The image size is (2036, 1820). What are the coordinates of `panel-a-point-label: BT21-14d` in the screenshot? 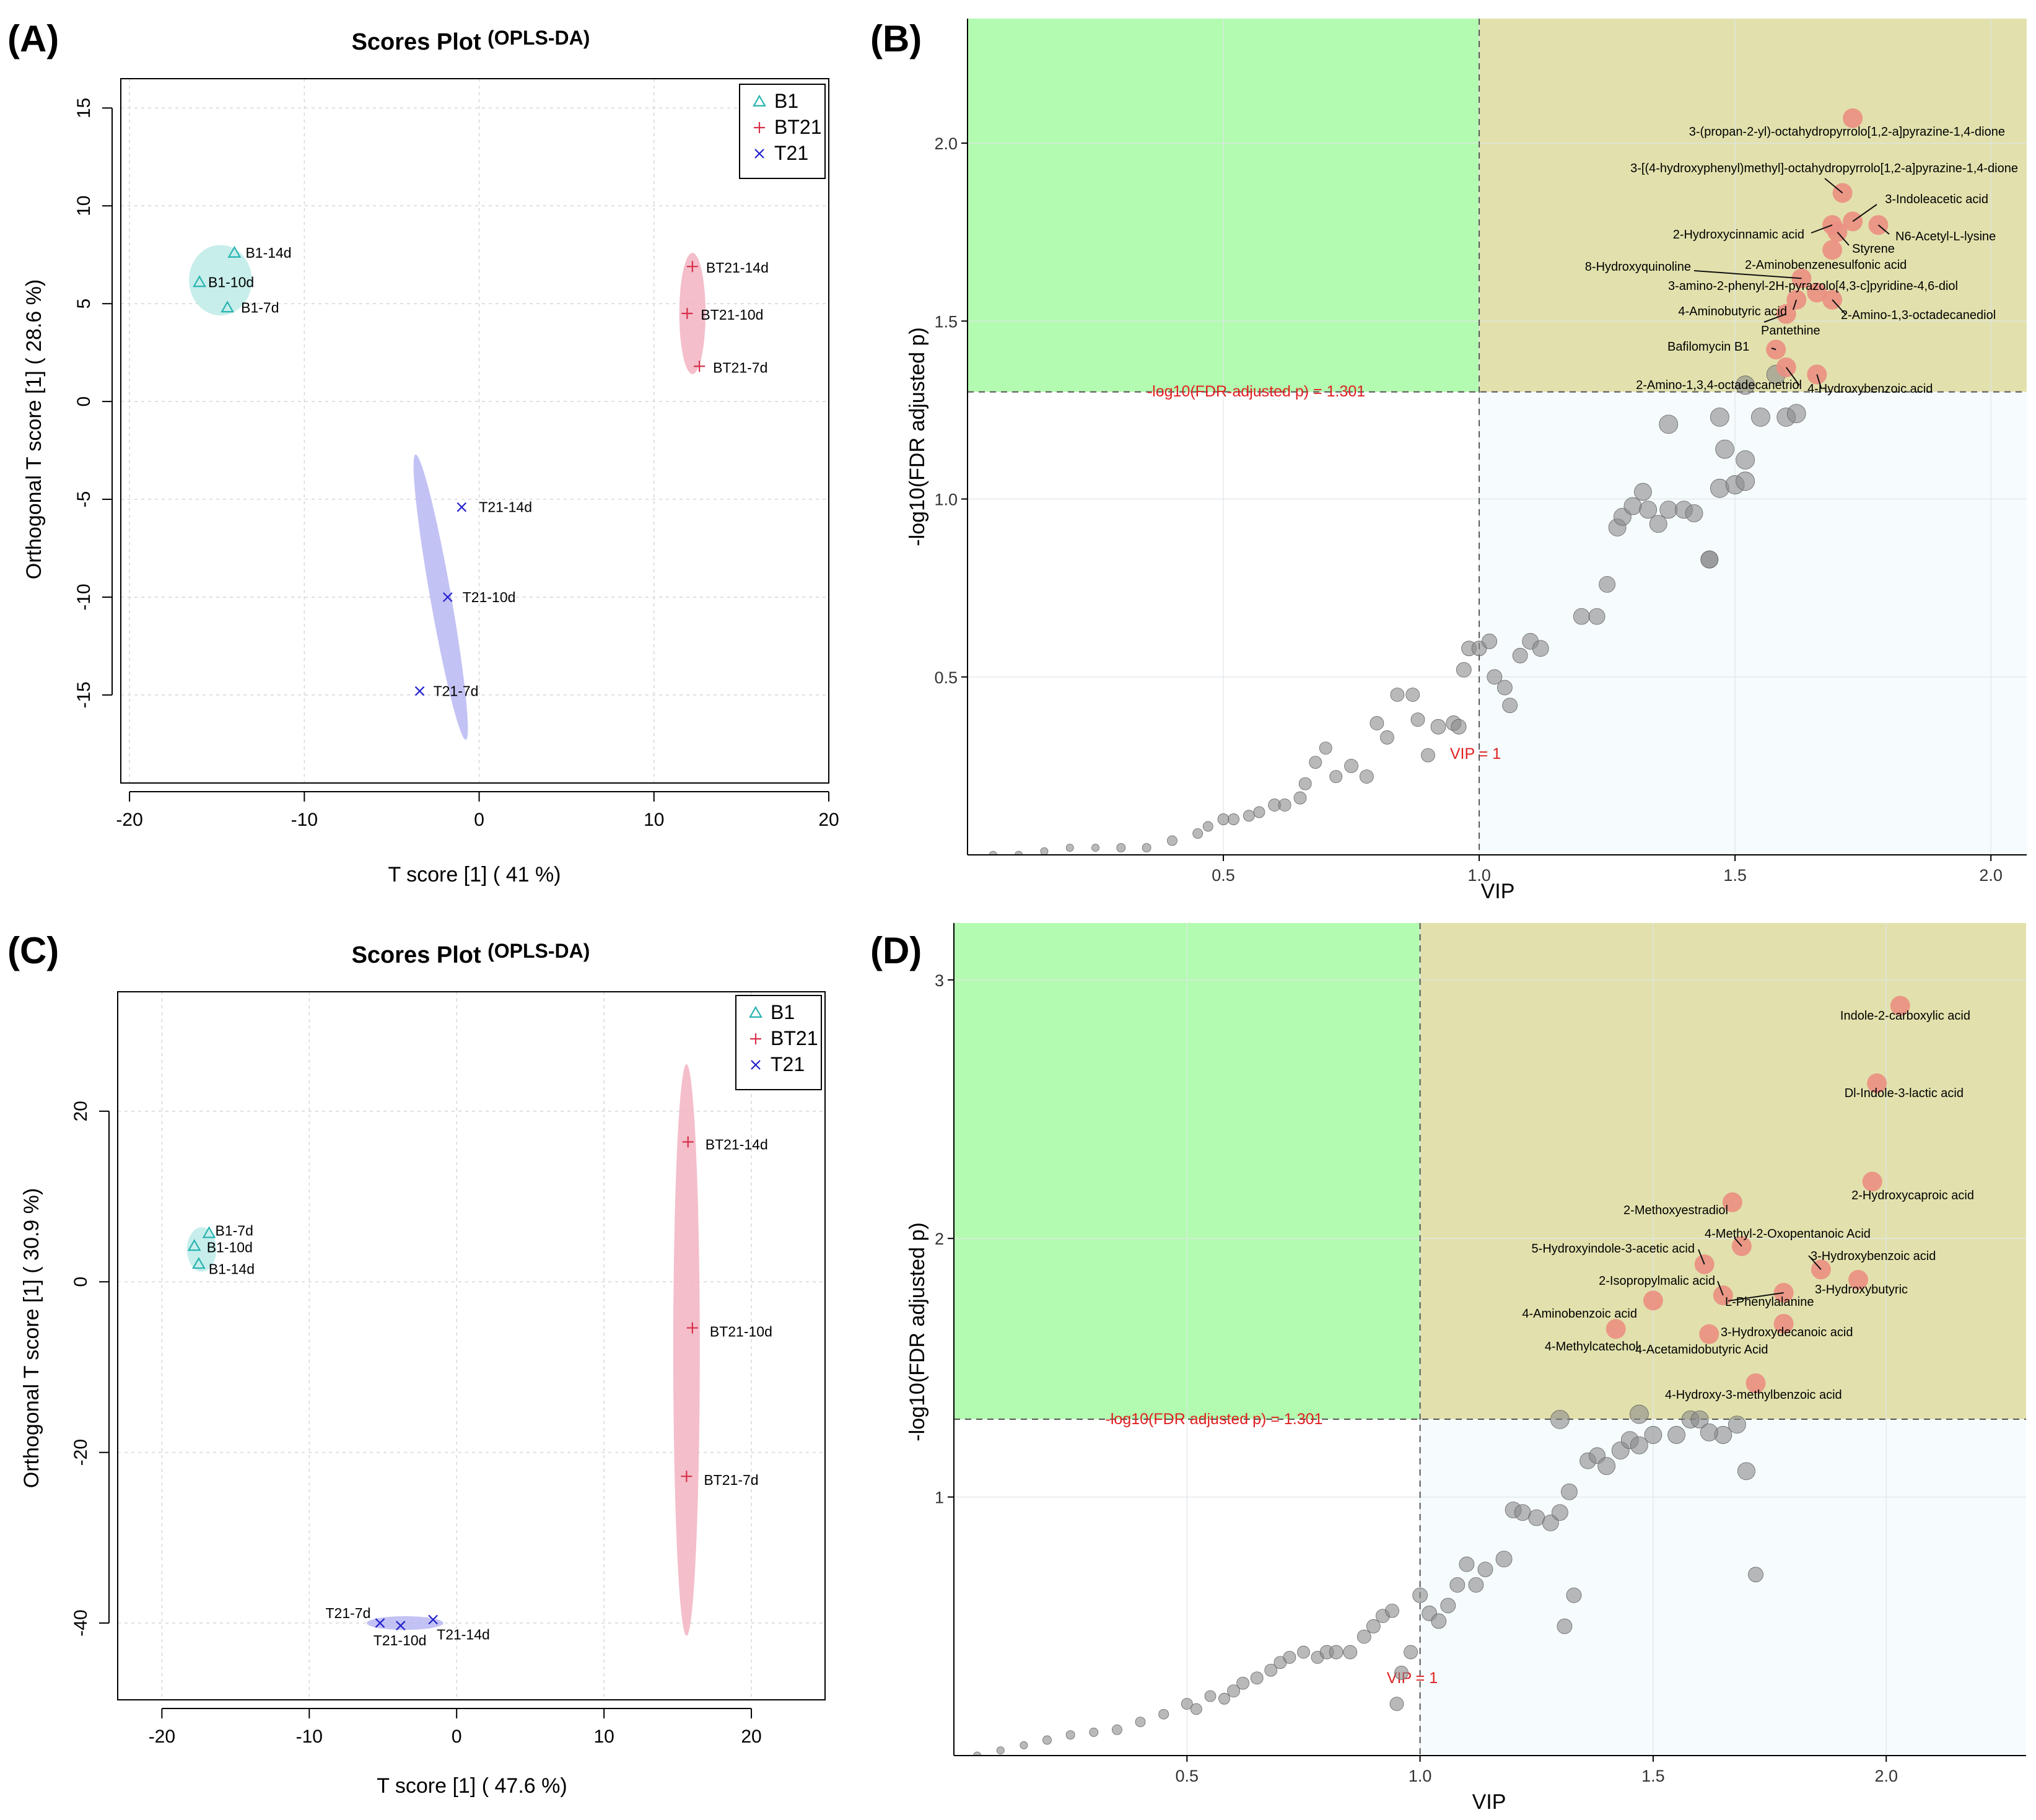 It's located at (737, 268).